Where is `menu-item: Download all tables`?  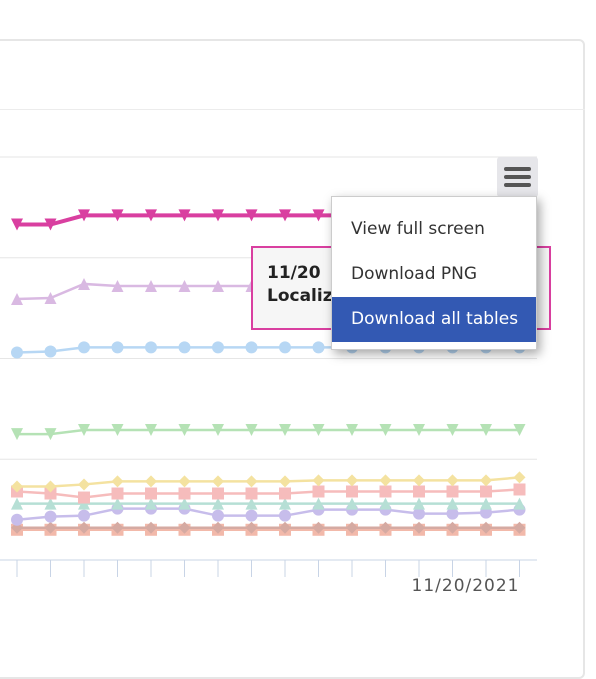 menu-item: Download all tables is located at coordinates (434, 319).